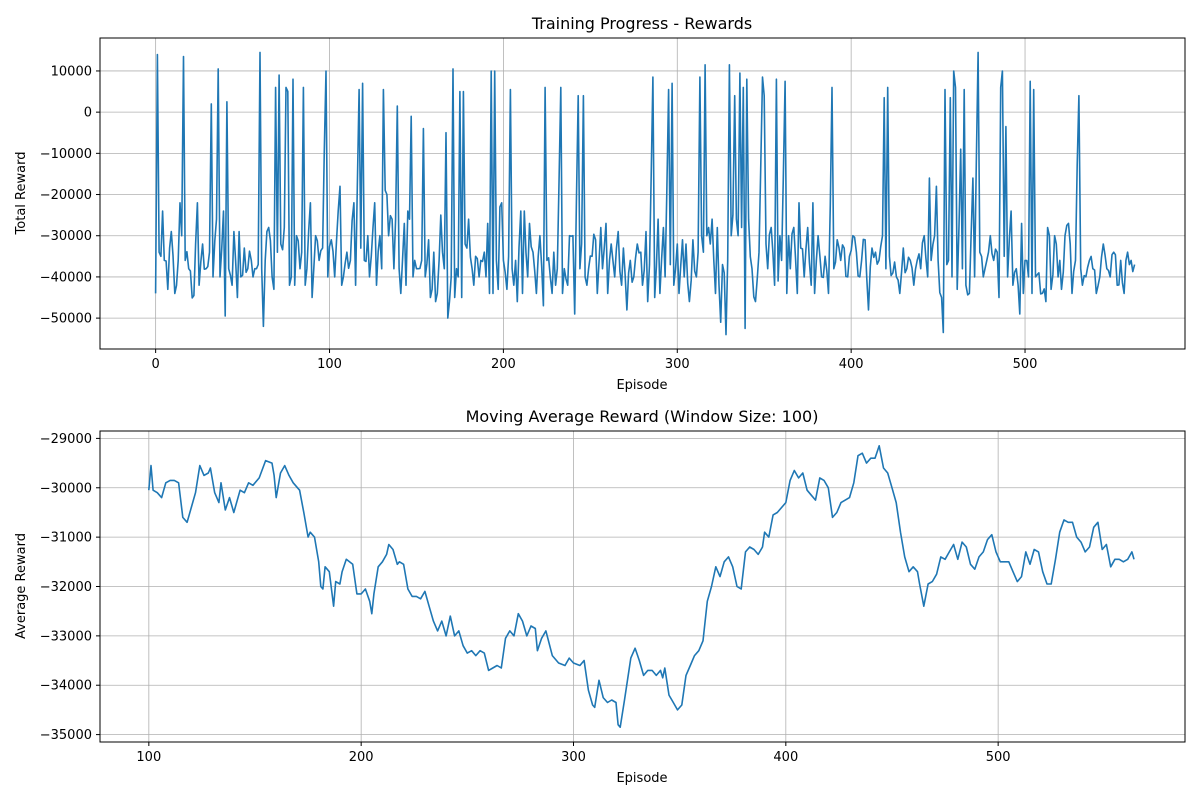 The image size is (1200, 800). I want to click on moving-average-x-tick-label: 100, so click(148, 757).